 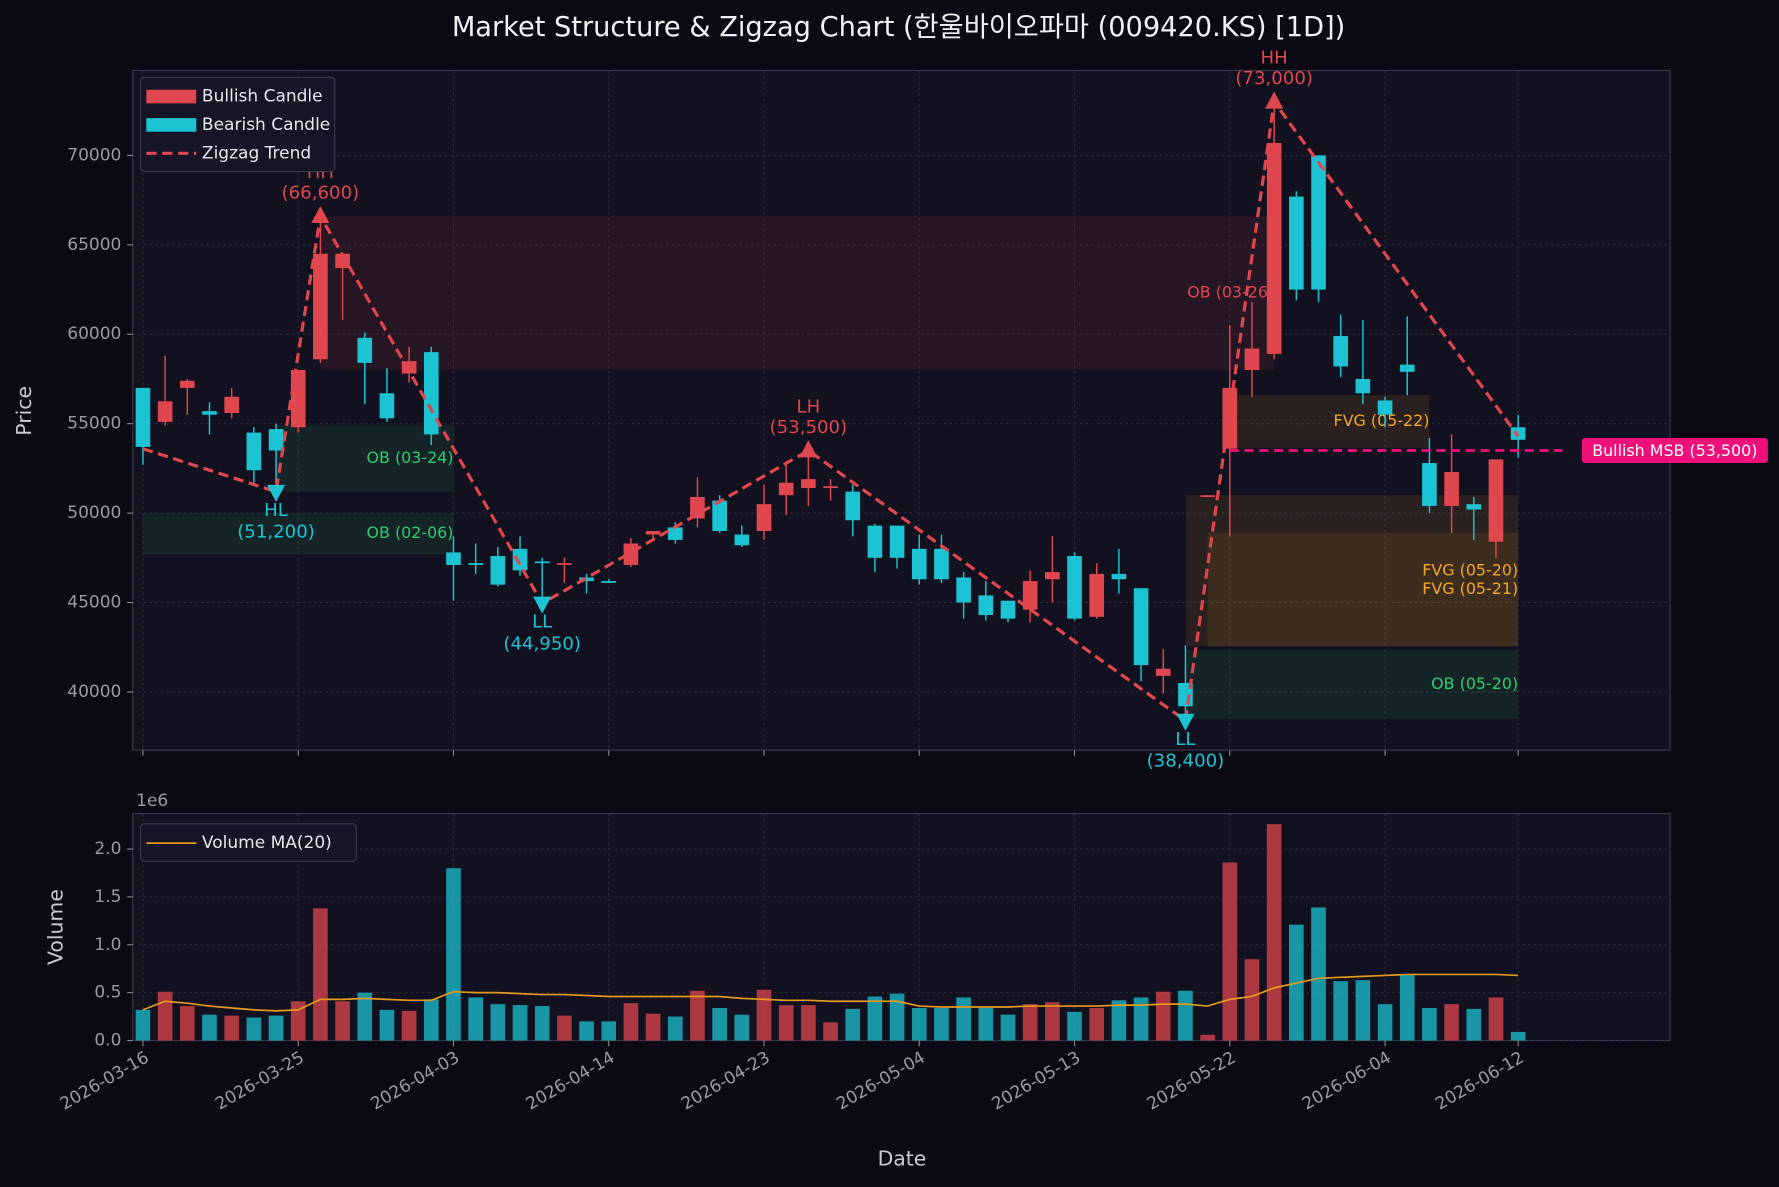 I want to click on zone-label: FVG (05-22), so click(x=1382, y=420).